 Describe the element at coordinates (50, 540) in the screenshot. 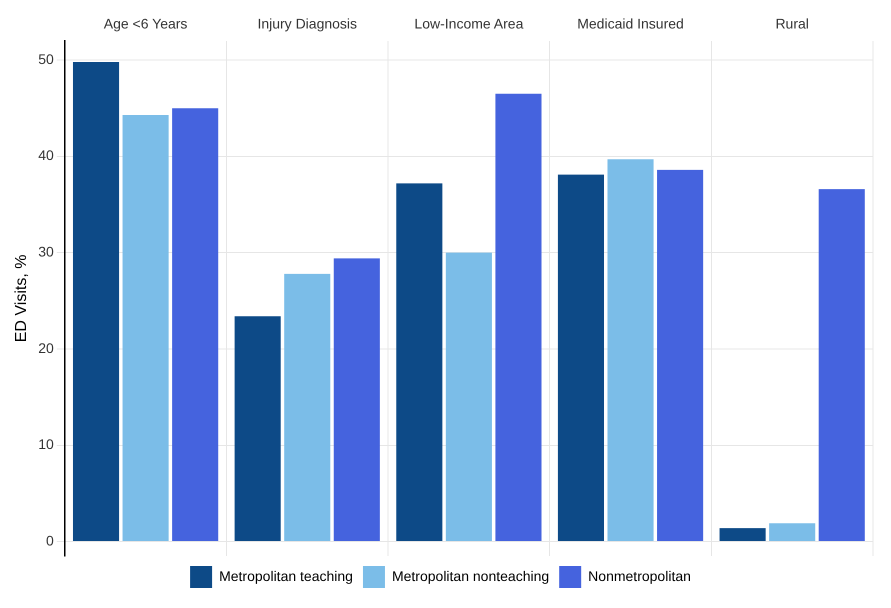

I see `y-tick-label: 0` at that location.